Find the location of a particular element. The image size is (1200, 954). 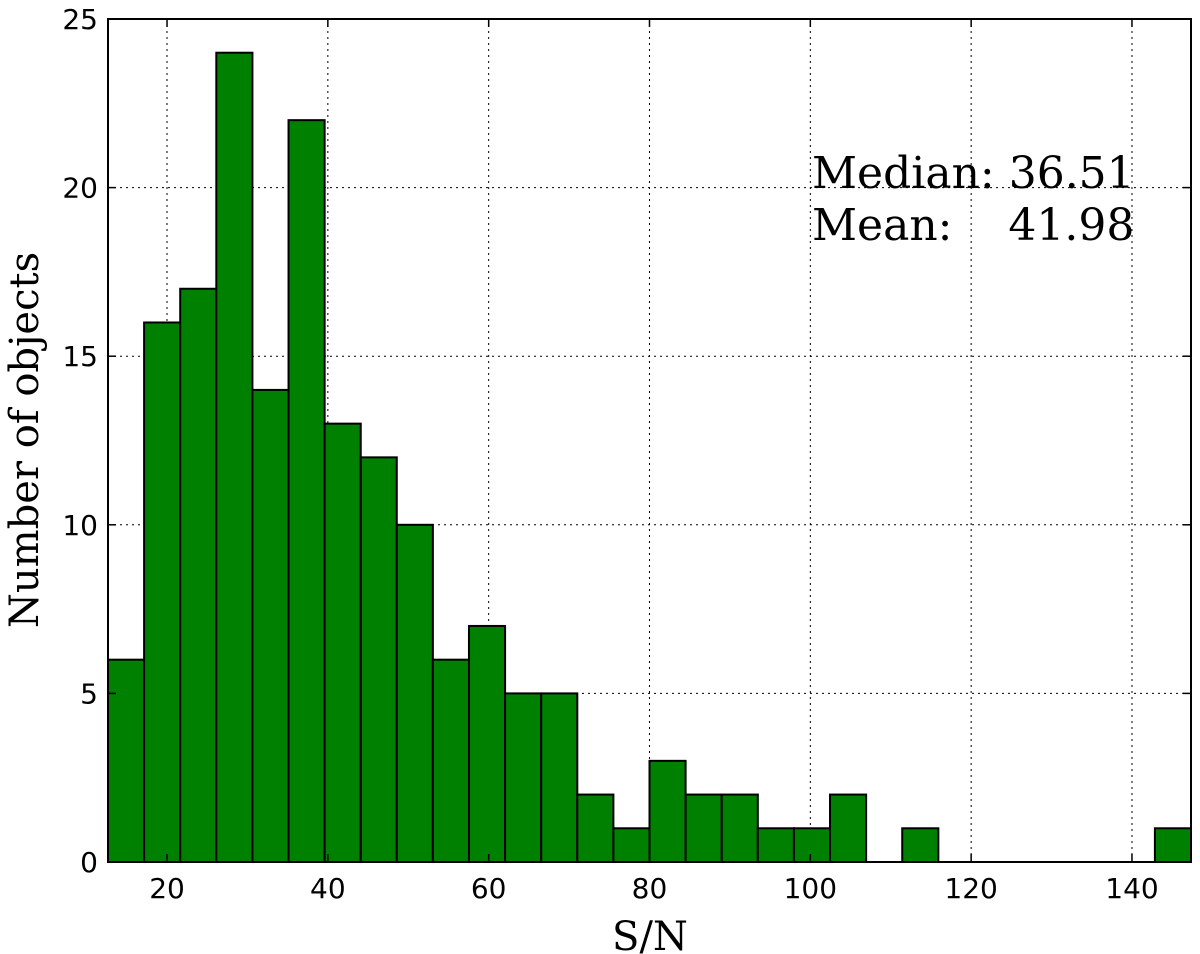

annotation: Median: 36.51 is located at coordinates (973, 173).